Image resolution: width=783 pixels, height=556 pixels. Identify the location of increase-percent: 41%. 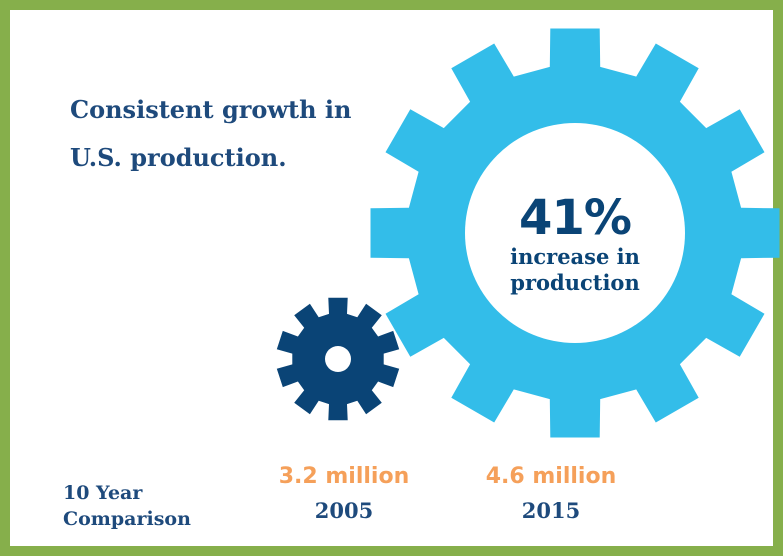
(575, 218).